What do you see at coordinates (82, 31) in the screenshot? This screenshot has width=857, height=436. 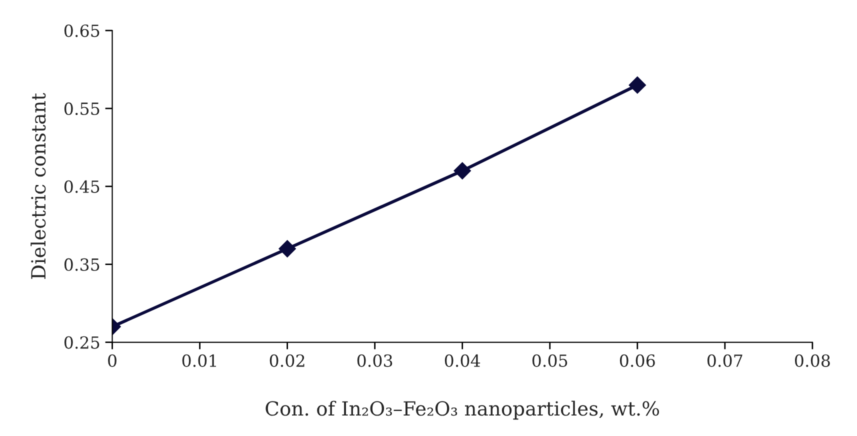 I see `y-tick-label: 0.65` at bounding box center [82, 31].